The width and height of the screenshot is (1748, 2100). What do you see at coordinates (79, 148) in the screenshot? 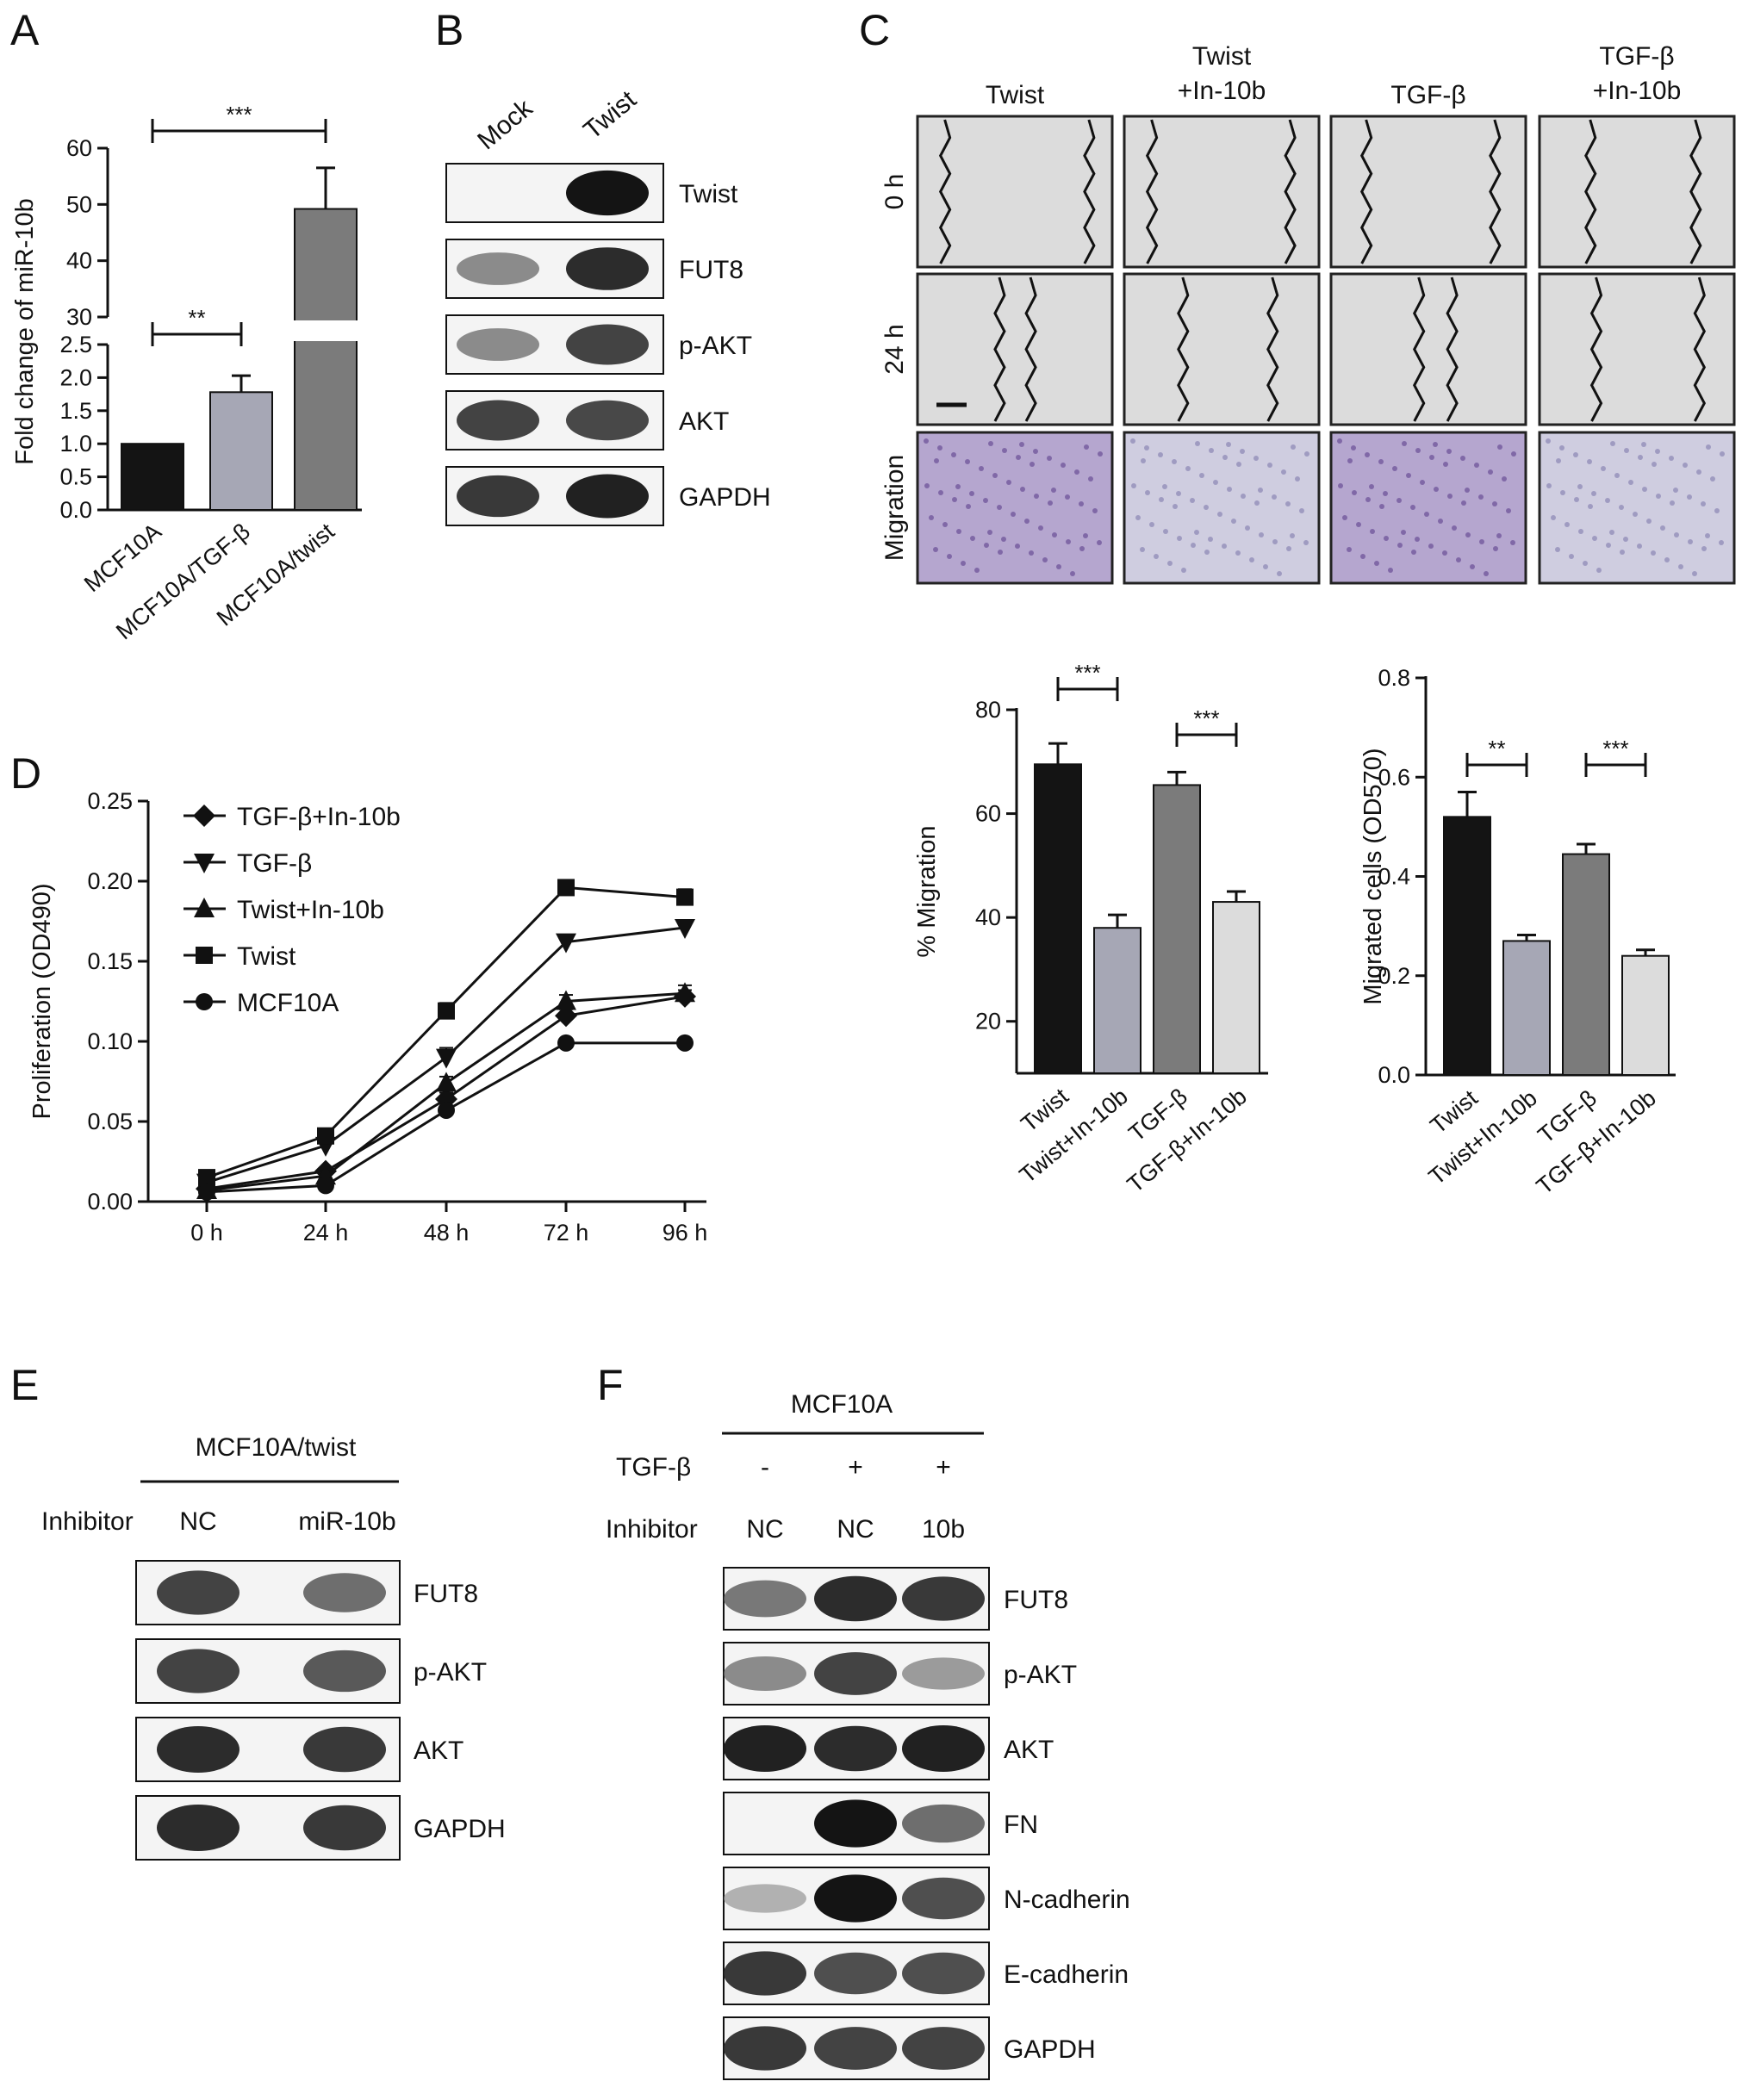
I see `a-ytick-label: 60` at bounding box center [79, 148].